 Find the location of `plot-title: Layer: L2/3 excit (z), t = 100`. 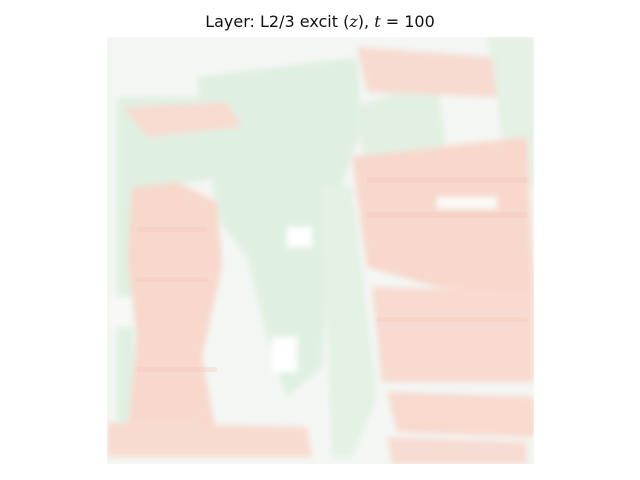

plot-title: Layer: L2/3 excit (z), t = 100 is located at coordinates (320, 21).